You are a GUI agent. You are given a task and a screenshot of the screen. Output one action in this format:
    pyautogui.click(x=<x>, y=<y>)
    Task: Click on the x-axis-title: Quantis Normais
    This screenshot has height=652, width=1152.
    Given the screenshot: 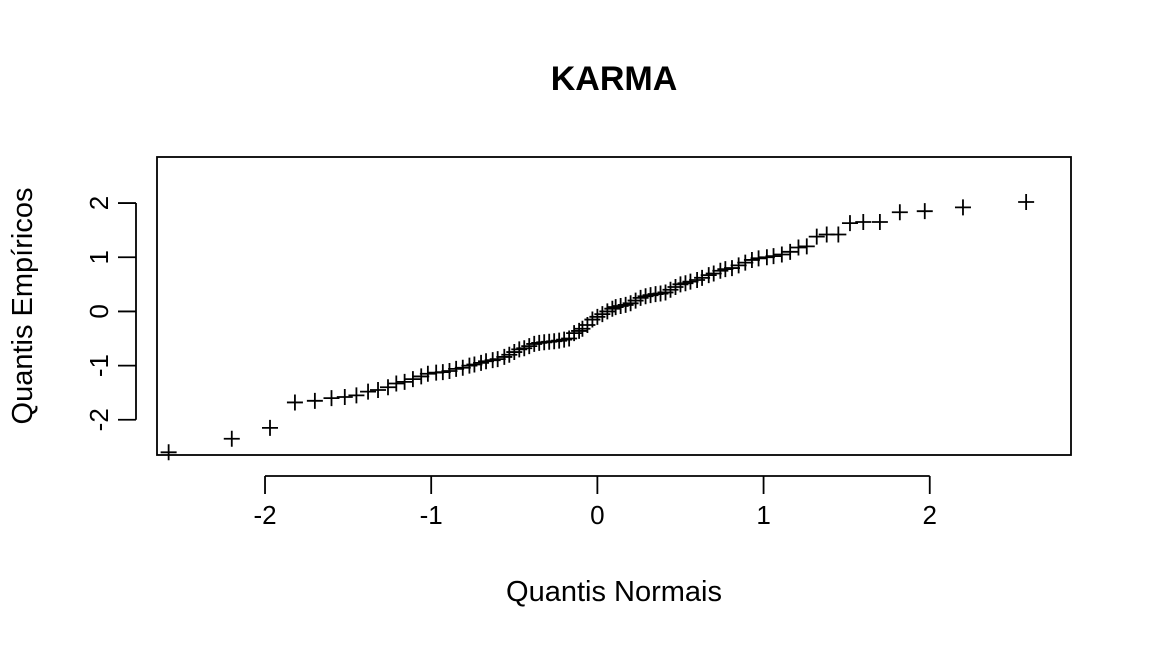 What is the action you would take?
    pyautogui.click(x=614, y=592)
    